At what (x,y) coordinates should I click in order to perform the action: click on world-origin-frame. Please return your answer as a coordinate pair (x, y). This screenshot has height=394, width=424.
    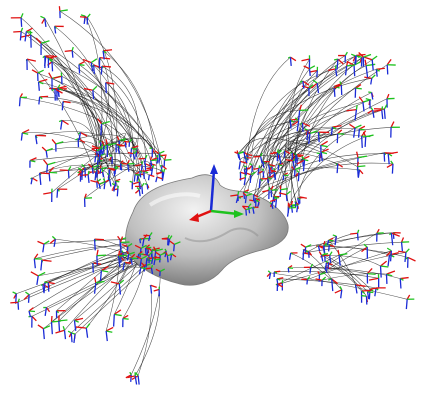
    Looking at the image, I should click on (216, 193).